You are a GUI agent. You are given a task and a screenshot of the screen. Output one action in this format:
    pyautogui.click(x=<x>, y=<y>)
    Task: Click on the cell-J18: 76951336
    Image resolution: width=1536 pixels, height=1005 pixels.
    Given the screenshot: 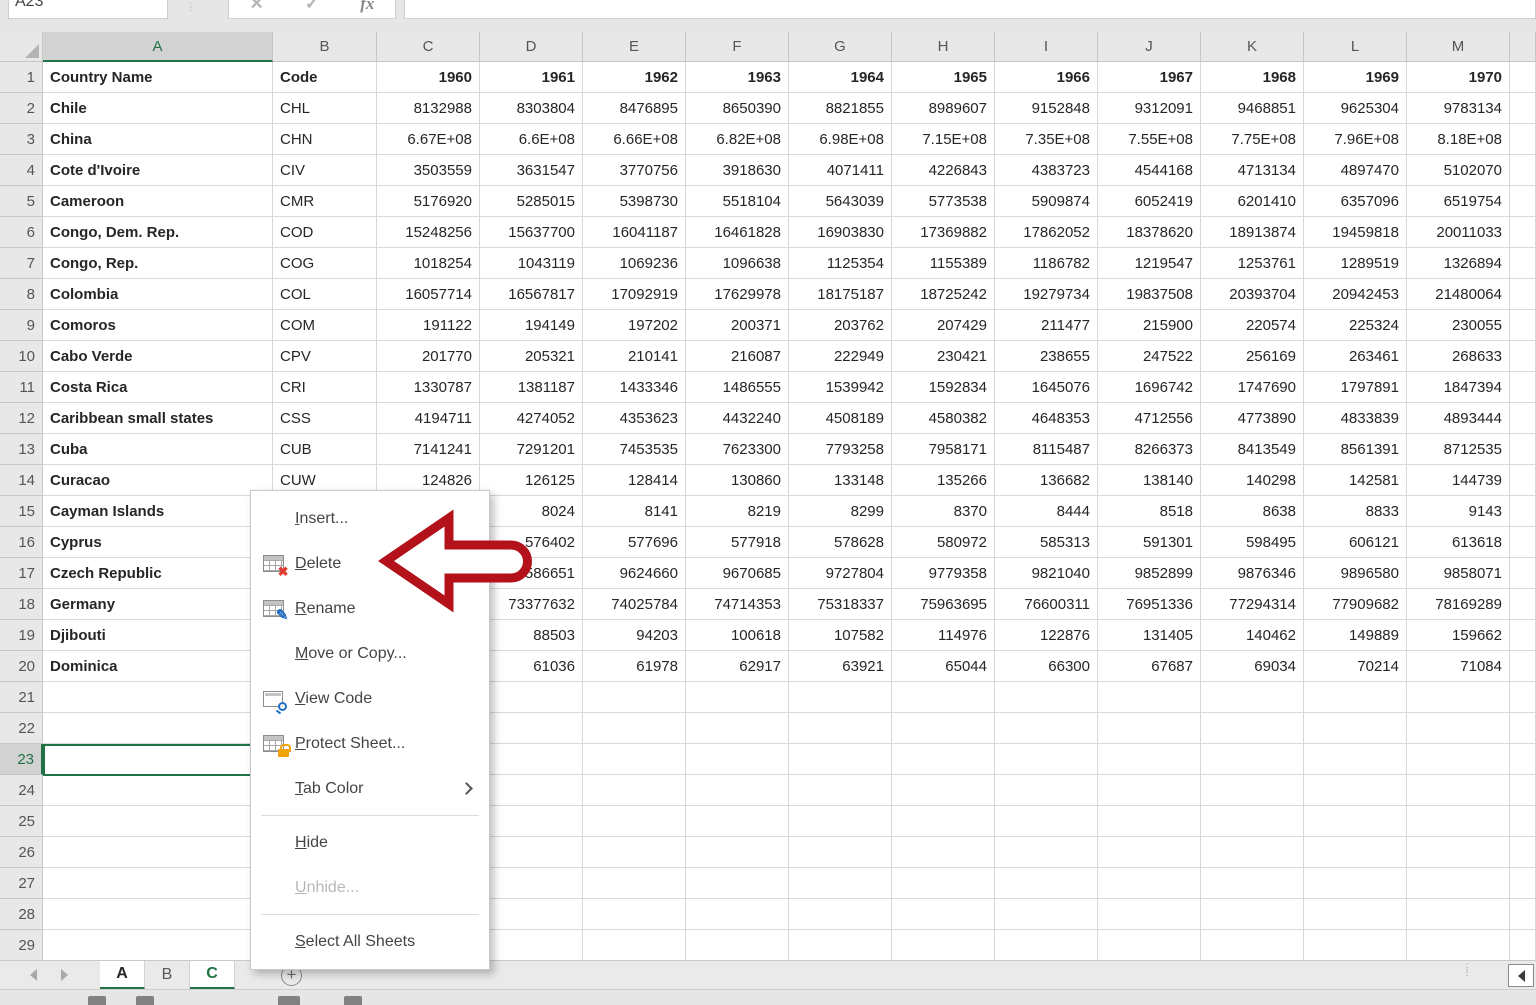 What is the action you would take?
    pyautogui.click(x=1149, y=604)
    